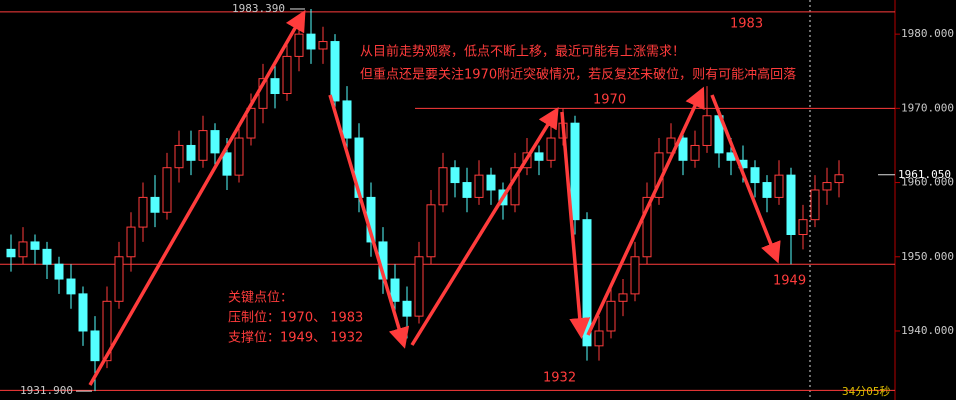  Describe the element at coordinates (927, 256) in the screenshot. I see `y-tick-label: 1950.000` at that location.